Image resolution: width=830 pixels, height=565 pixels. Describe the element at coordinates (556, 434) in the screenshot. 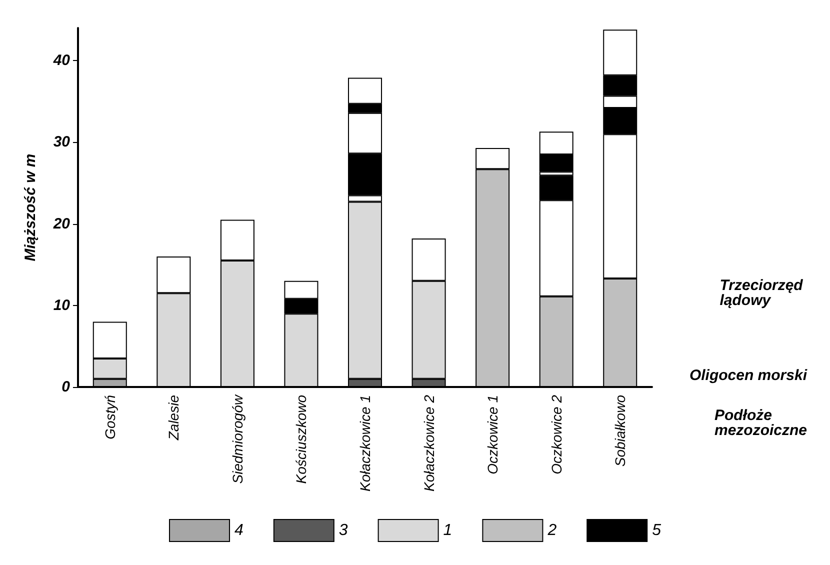

I see `x-tick-label: Oczkowice 2` at that location.